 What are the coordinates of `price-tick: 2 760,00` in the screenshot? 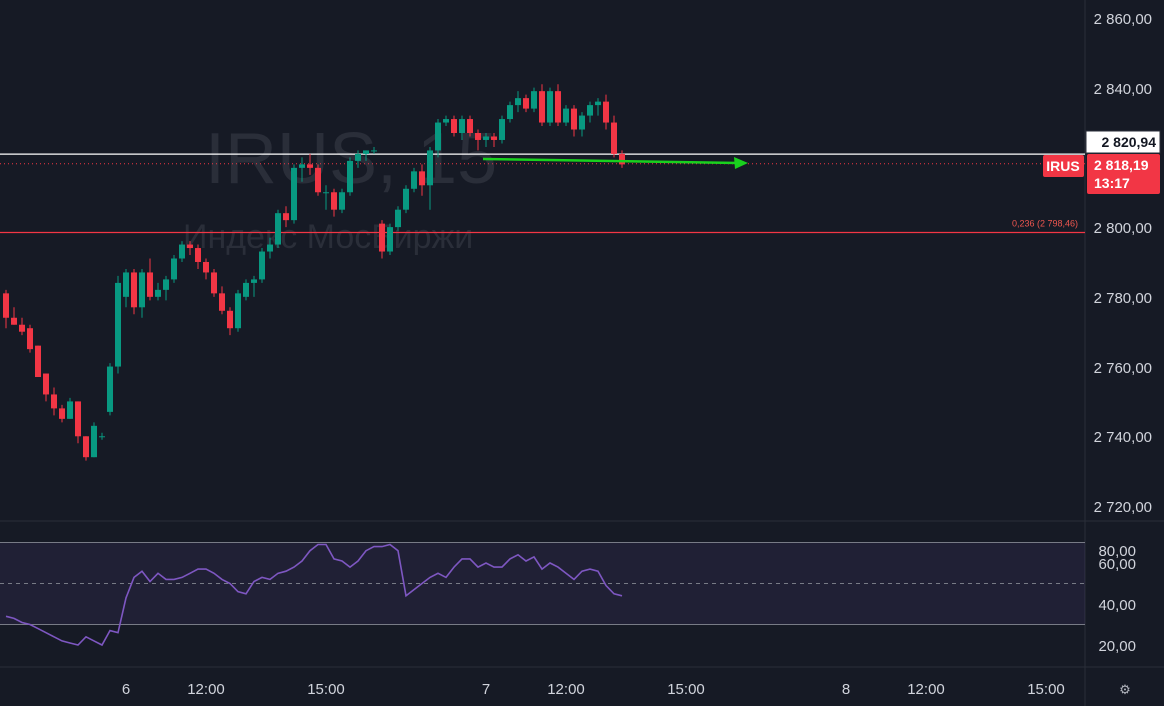 It's located at (1123, 368).